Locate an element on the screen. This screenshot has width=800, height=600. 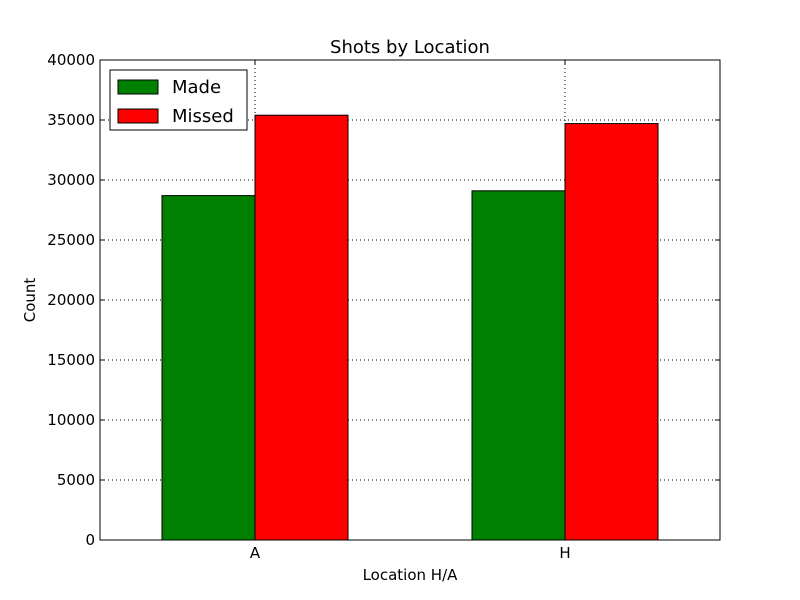
chart-title: Shots by Location is located at coordinates (410, 47).